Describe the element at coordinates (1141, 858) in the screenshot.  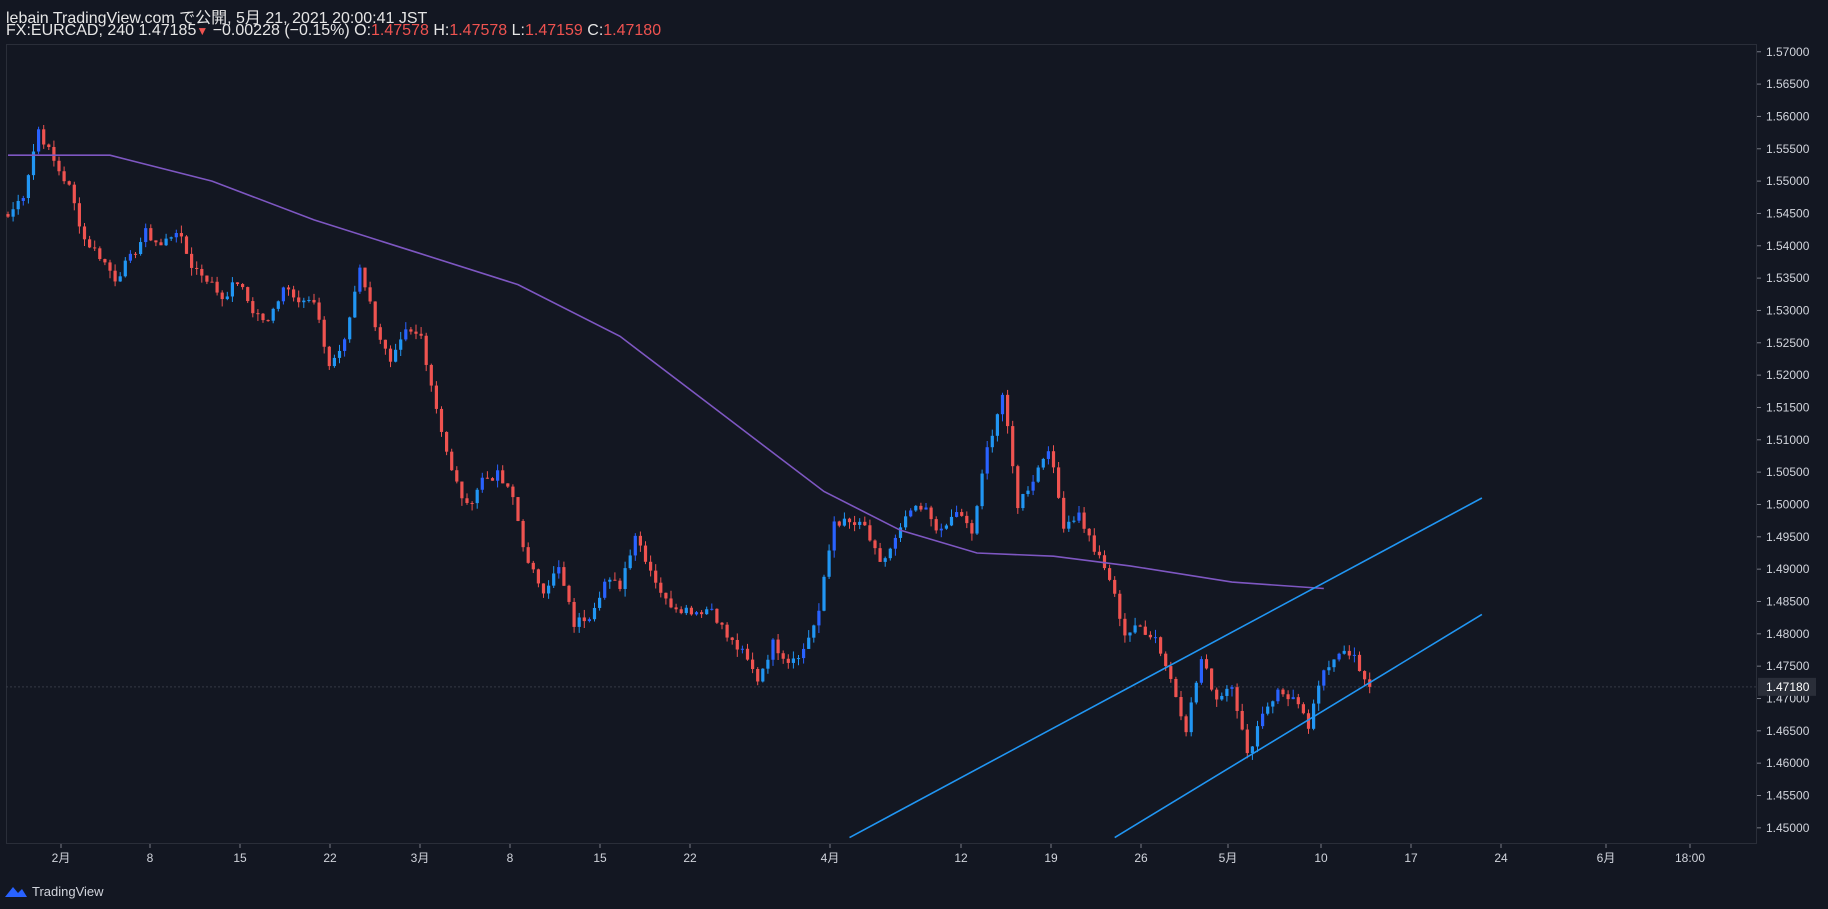
I see `x-tick-label: 26` at that location.